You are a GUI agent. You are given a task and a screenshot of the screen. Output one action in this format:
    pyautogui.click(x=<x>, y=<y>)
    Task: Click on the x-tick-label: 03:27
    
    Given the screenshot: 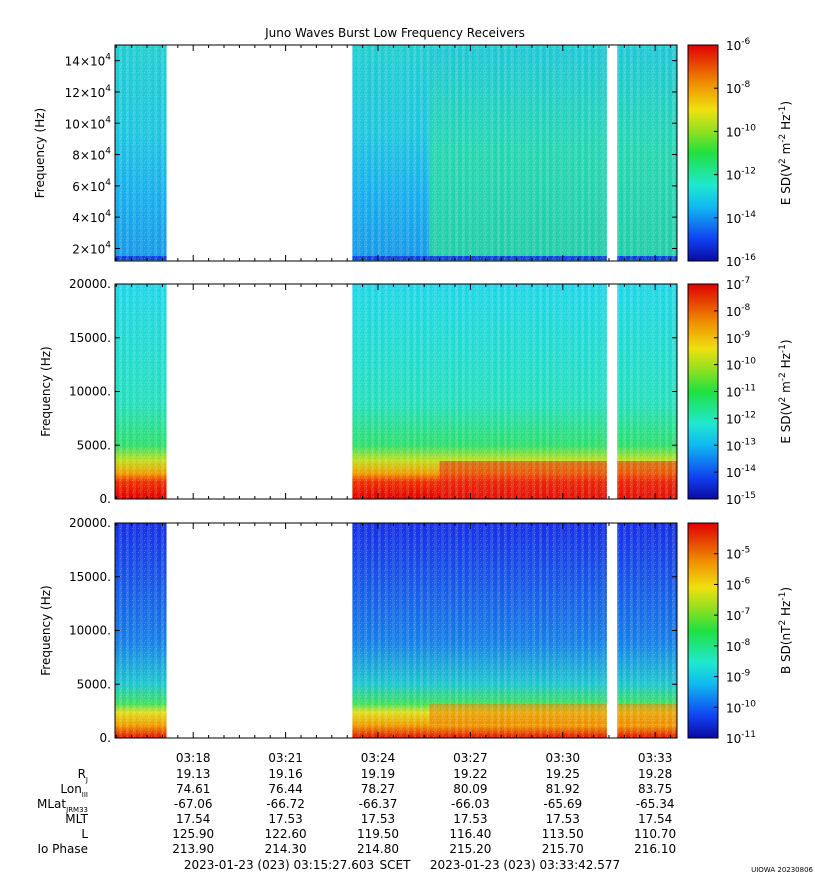 What is the action you would take?
    pyautogui.click(x=470, y=758)
    